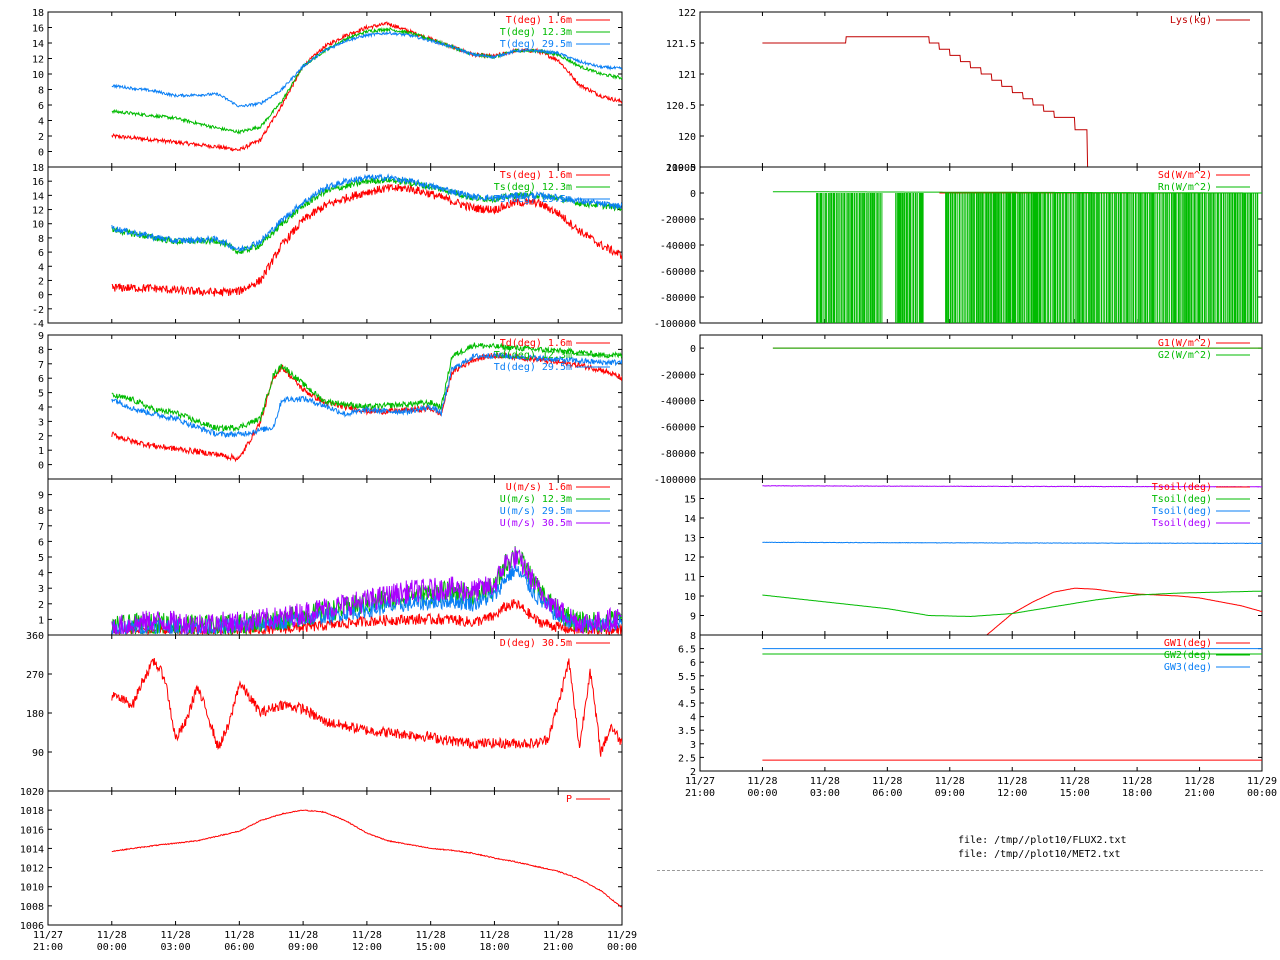 Image resolution: width=1280 pixels, height=960 pixels. Describe the element at coordinates (690, 539) in the screenshot. I see `y-tick-label: 13` at that location.